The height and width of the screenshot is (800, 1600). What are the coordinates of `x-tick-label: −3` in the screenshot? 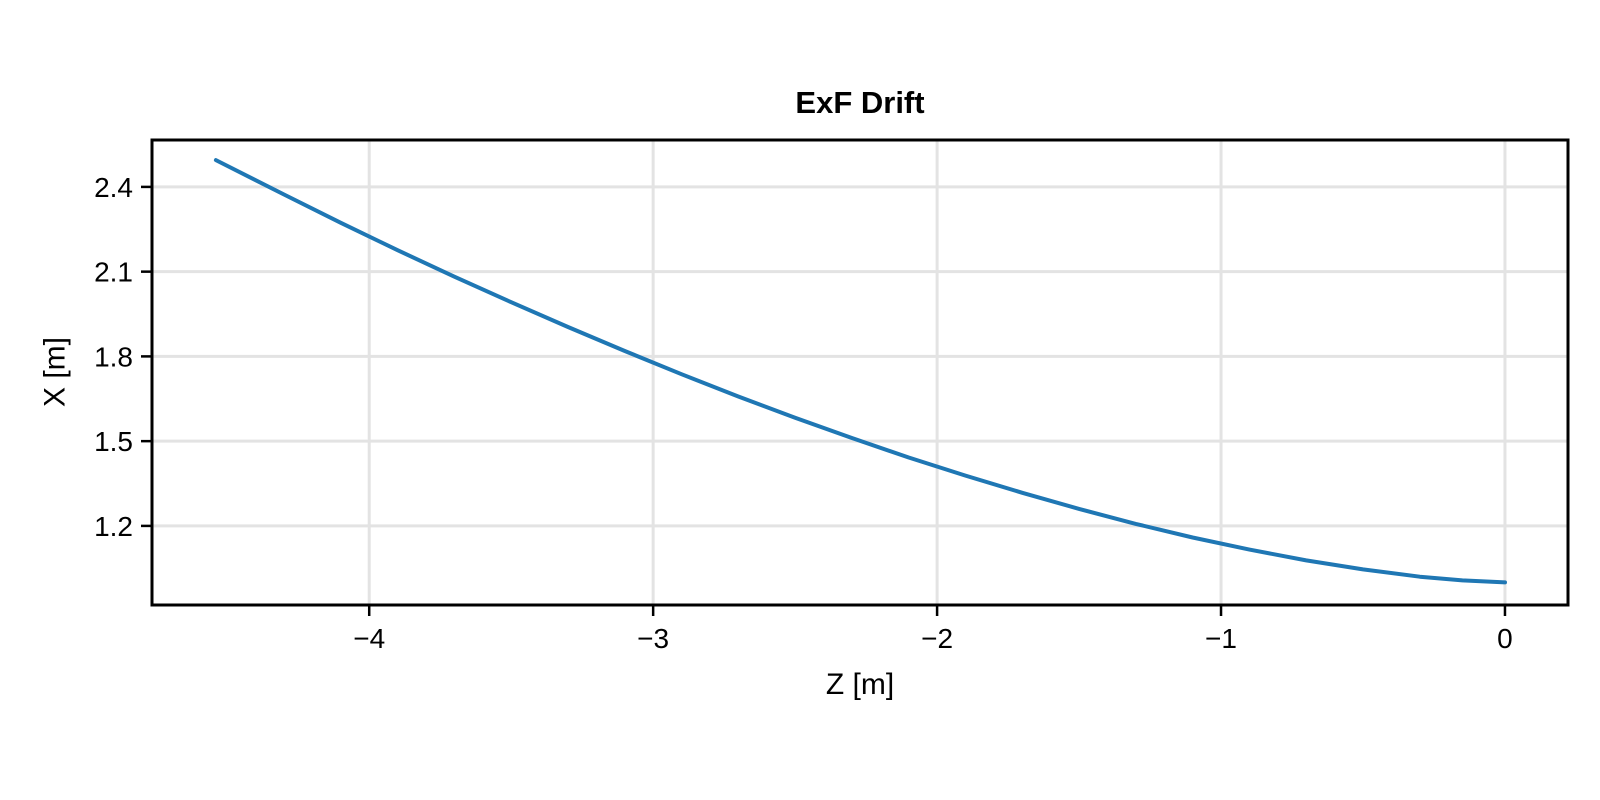 It's located at (653, 638).